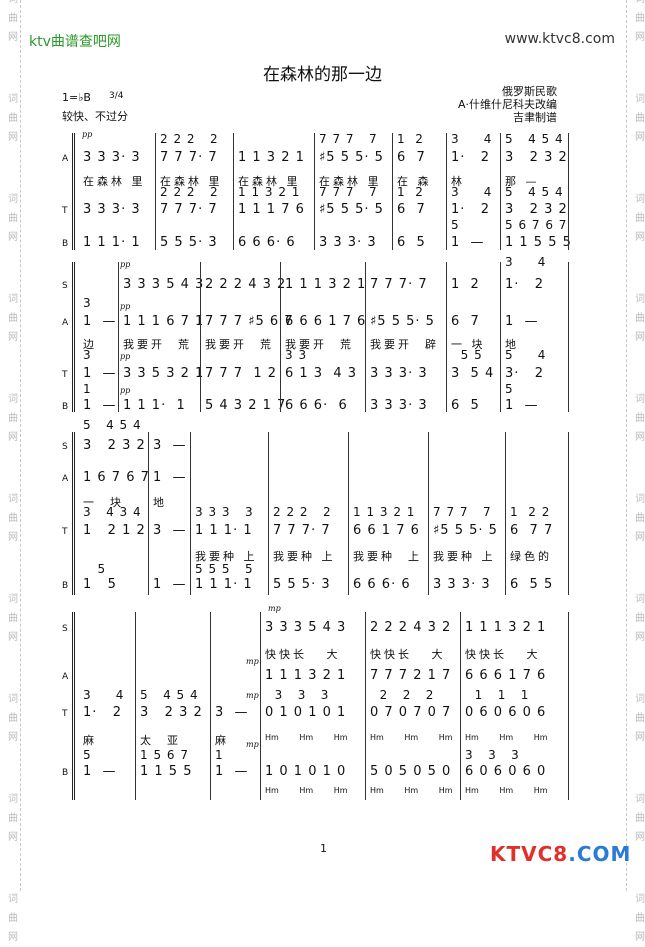 This screenshot has height=947, width=645. What do you see at coordinates (75, 42) in the screenshot?
I see `site-name: ktv曲谱查吧网` at bounding box center [75, 42].